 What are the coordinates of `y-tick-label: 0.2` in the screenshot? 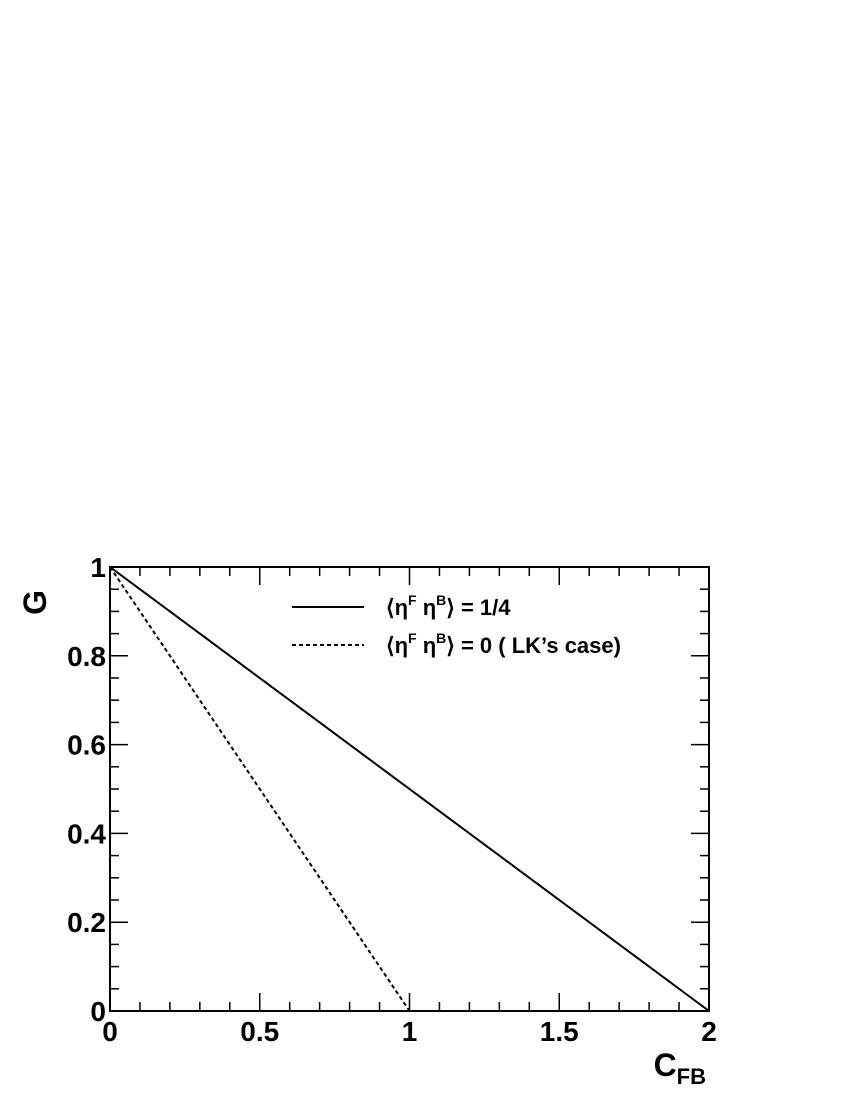 It's located at (86, 922).